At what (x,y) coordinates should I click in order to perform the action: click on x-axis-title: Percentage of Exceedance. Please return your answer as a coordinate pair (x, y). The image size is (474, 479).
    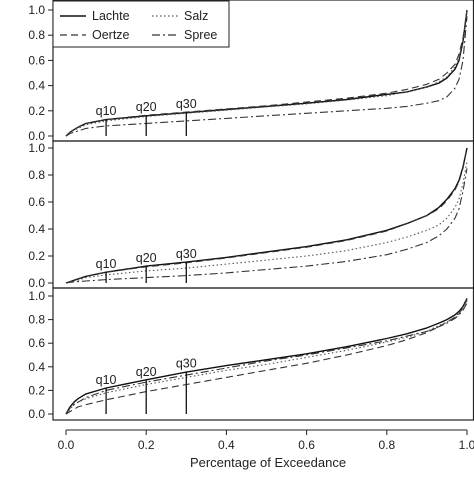
    Looking at the image, I should click on (268, 462).